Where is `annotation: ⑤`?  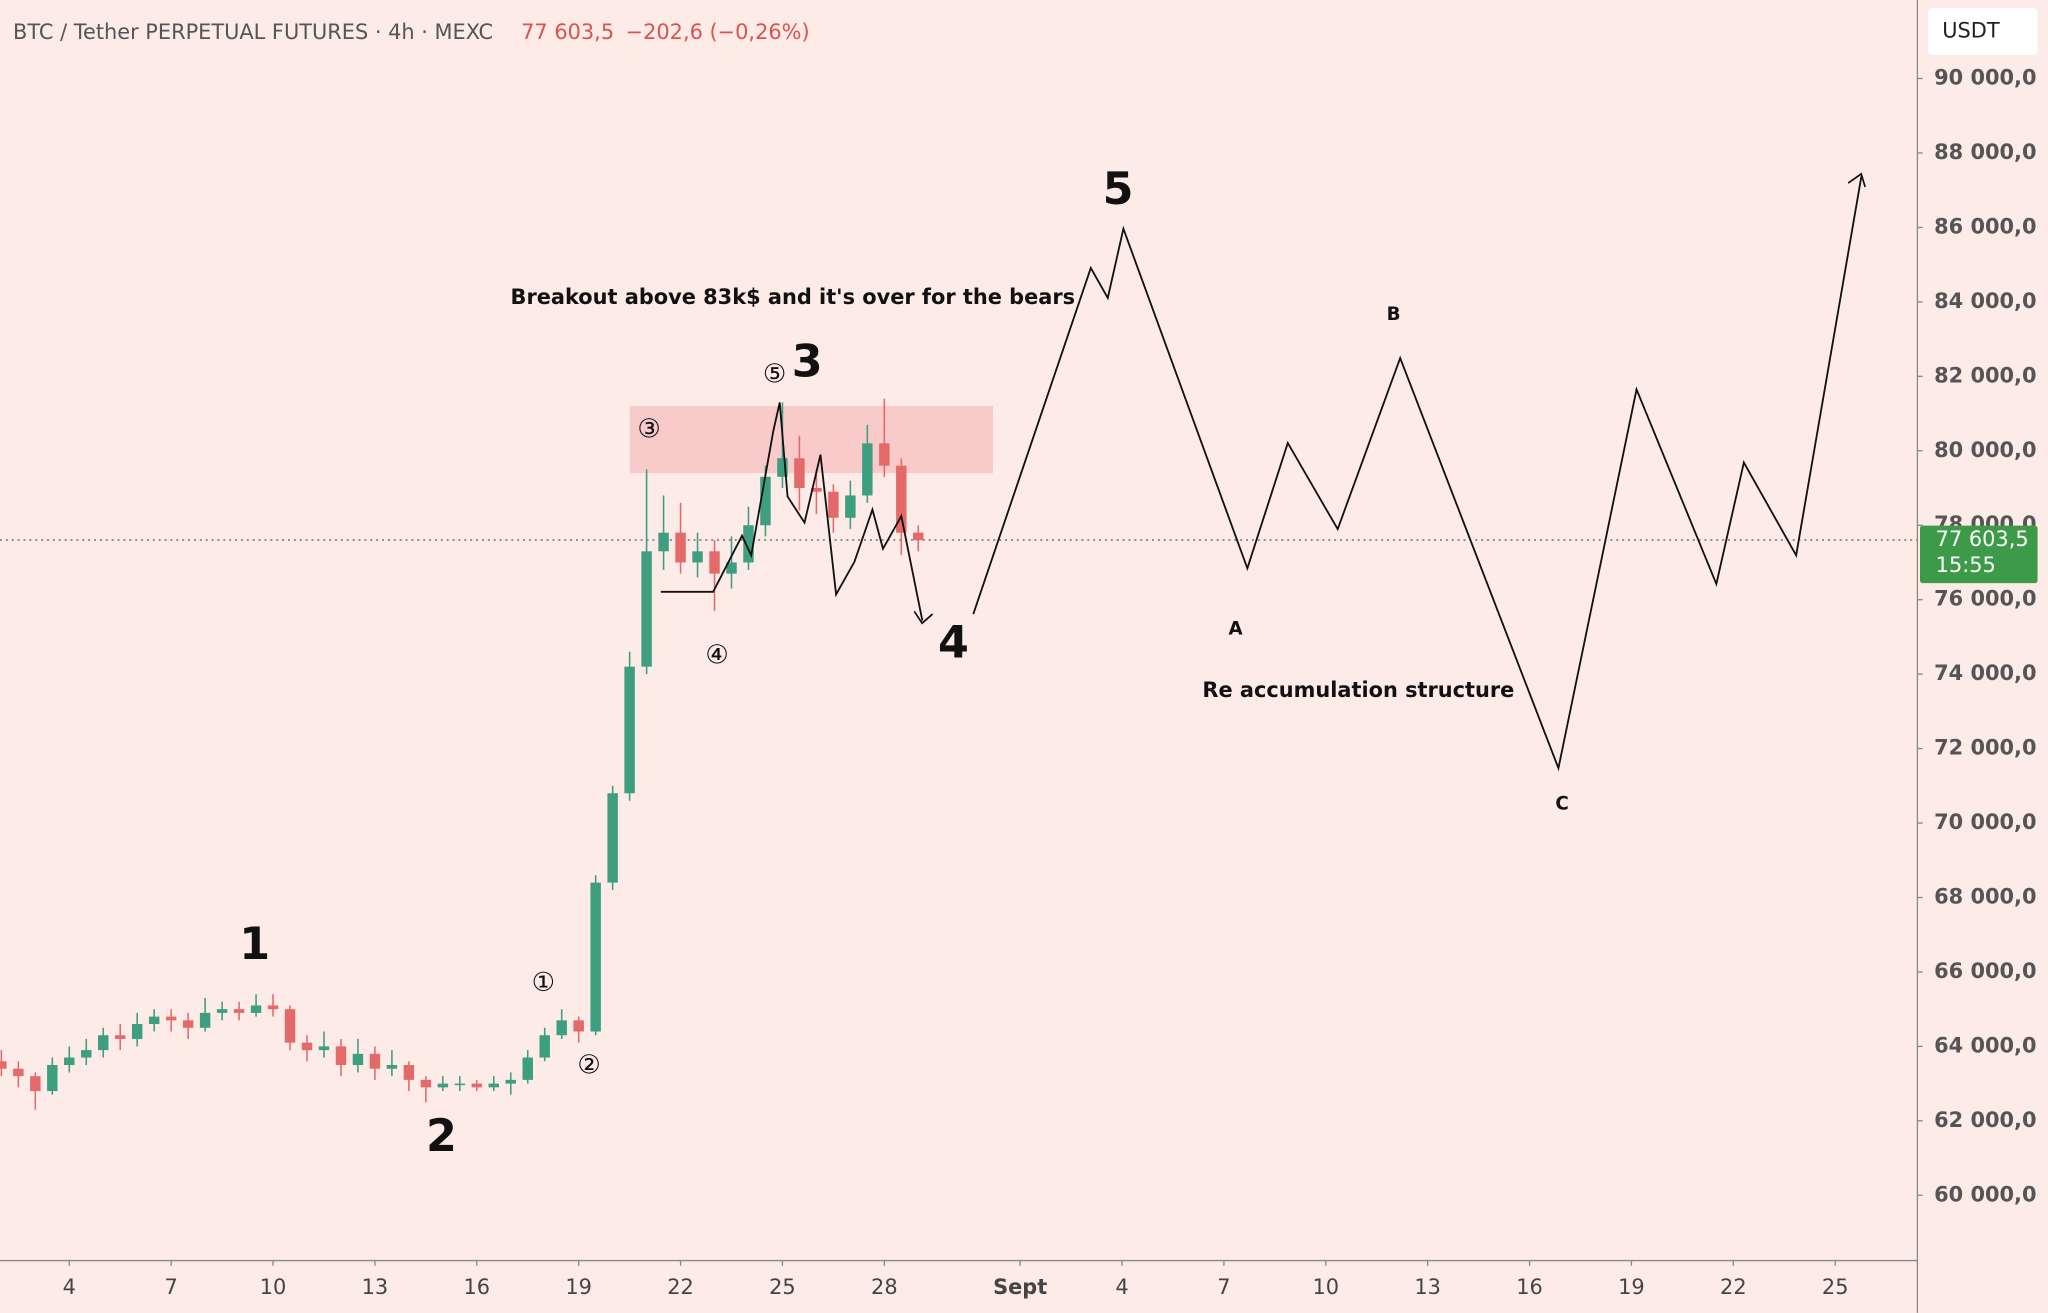 annotation: ⑤ is located at coordinates (774, 375).